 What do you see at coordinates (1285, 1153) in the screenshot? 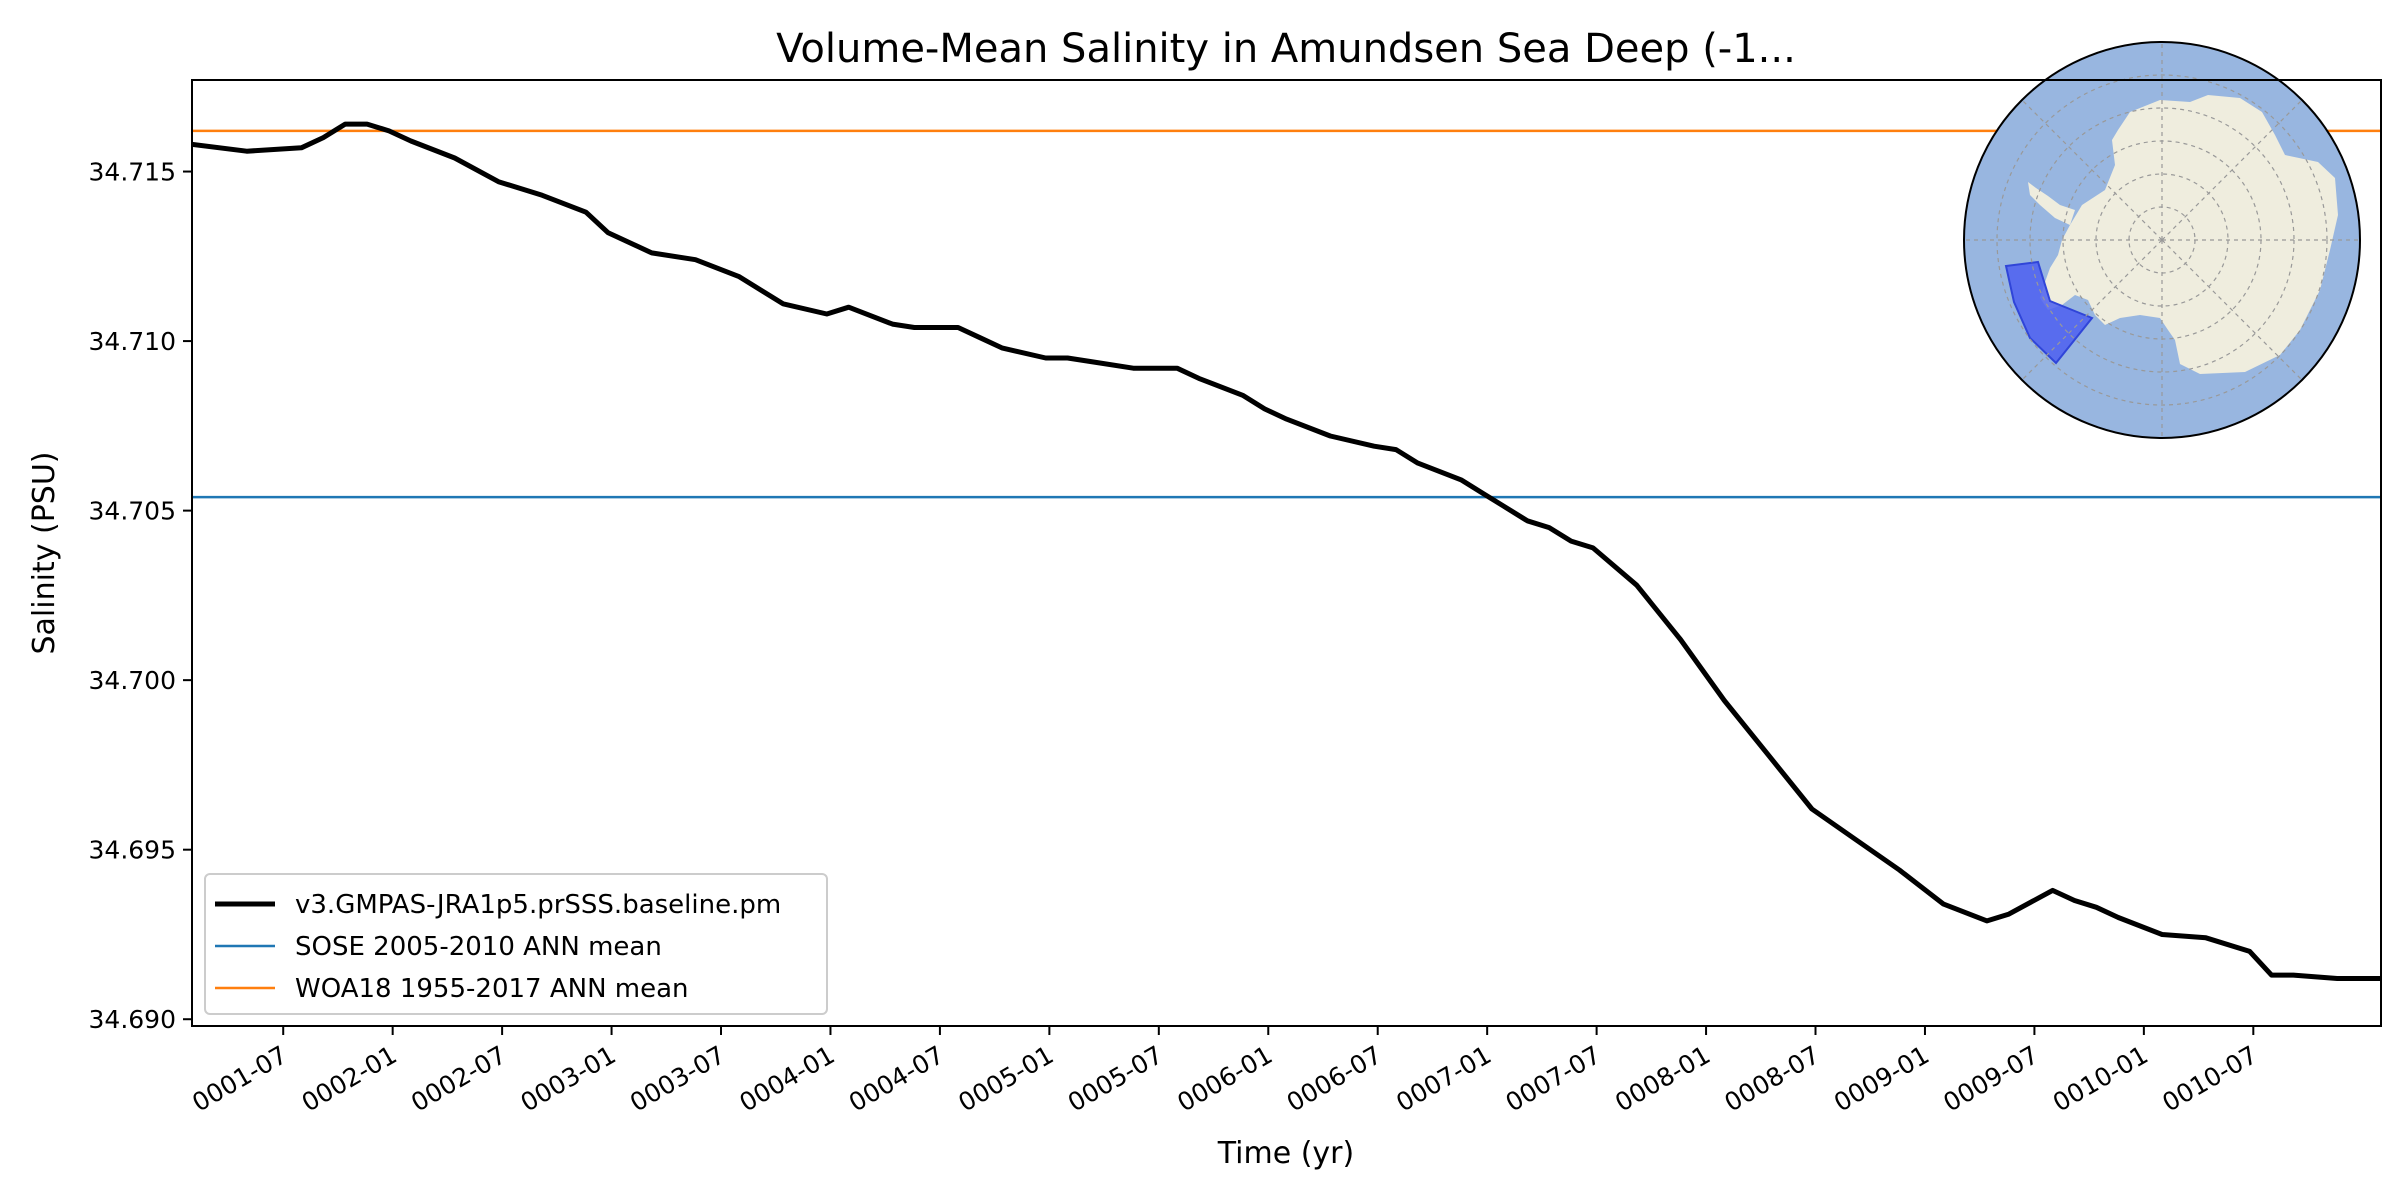
I see `x-axis-label: Time (yr)` at bounding box center [1285, 1153].